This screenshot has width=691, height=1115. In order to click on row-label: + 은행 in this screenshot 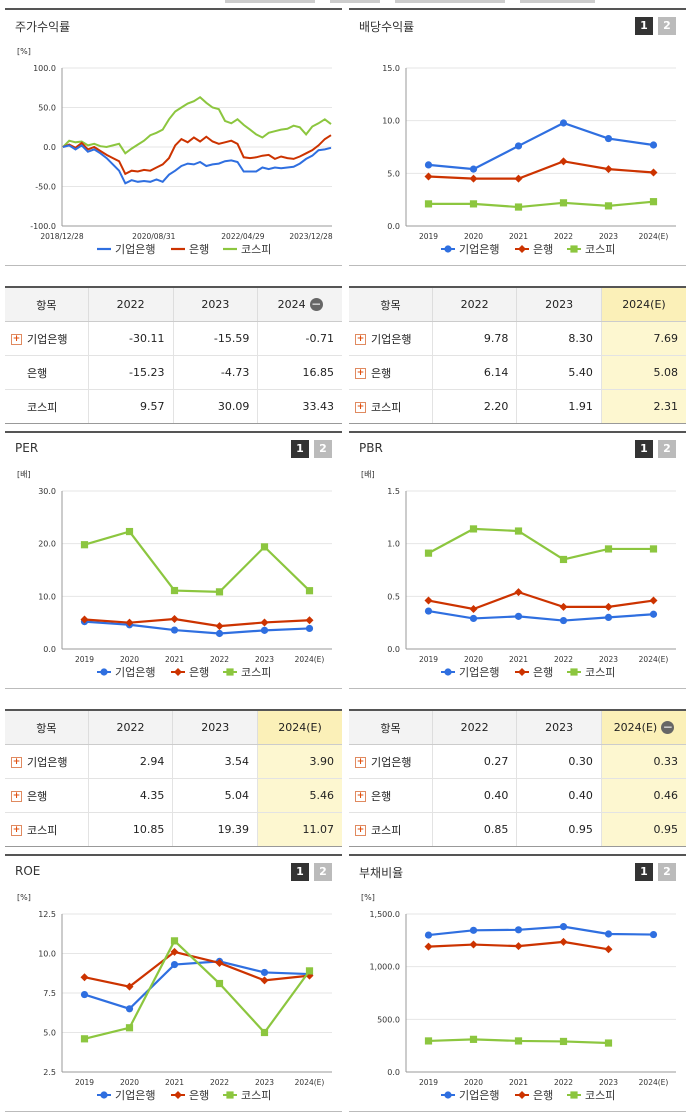, I will do `click(47, 795)`.